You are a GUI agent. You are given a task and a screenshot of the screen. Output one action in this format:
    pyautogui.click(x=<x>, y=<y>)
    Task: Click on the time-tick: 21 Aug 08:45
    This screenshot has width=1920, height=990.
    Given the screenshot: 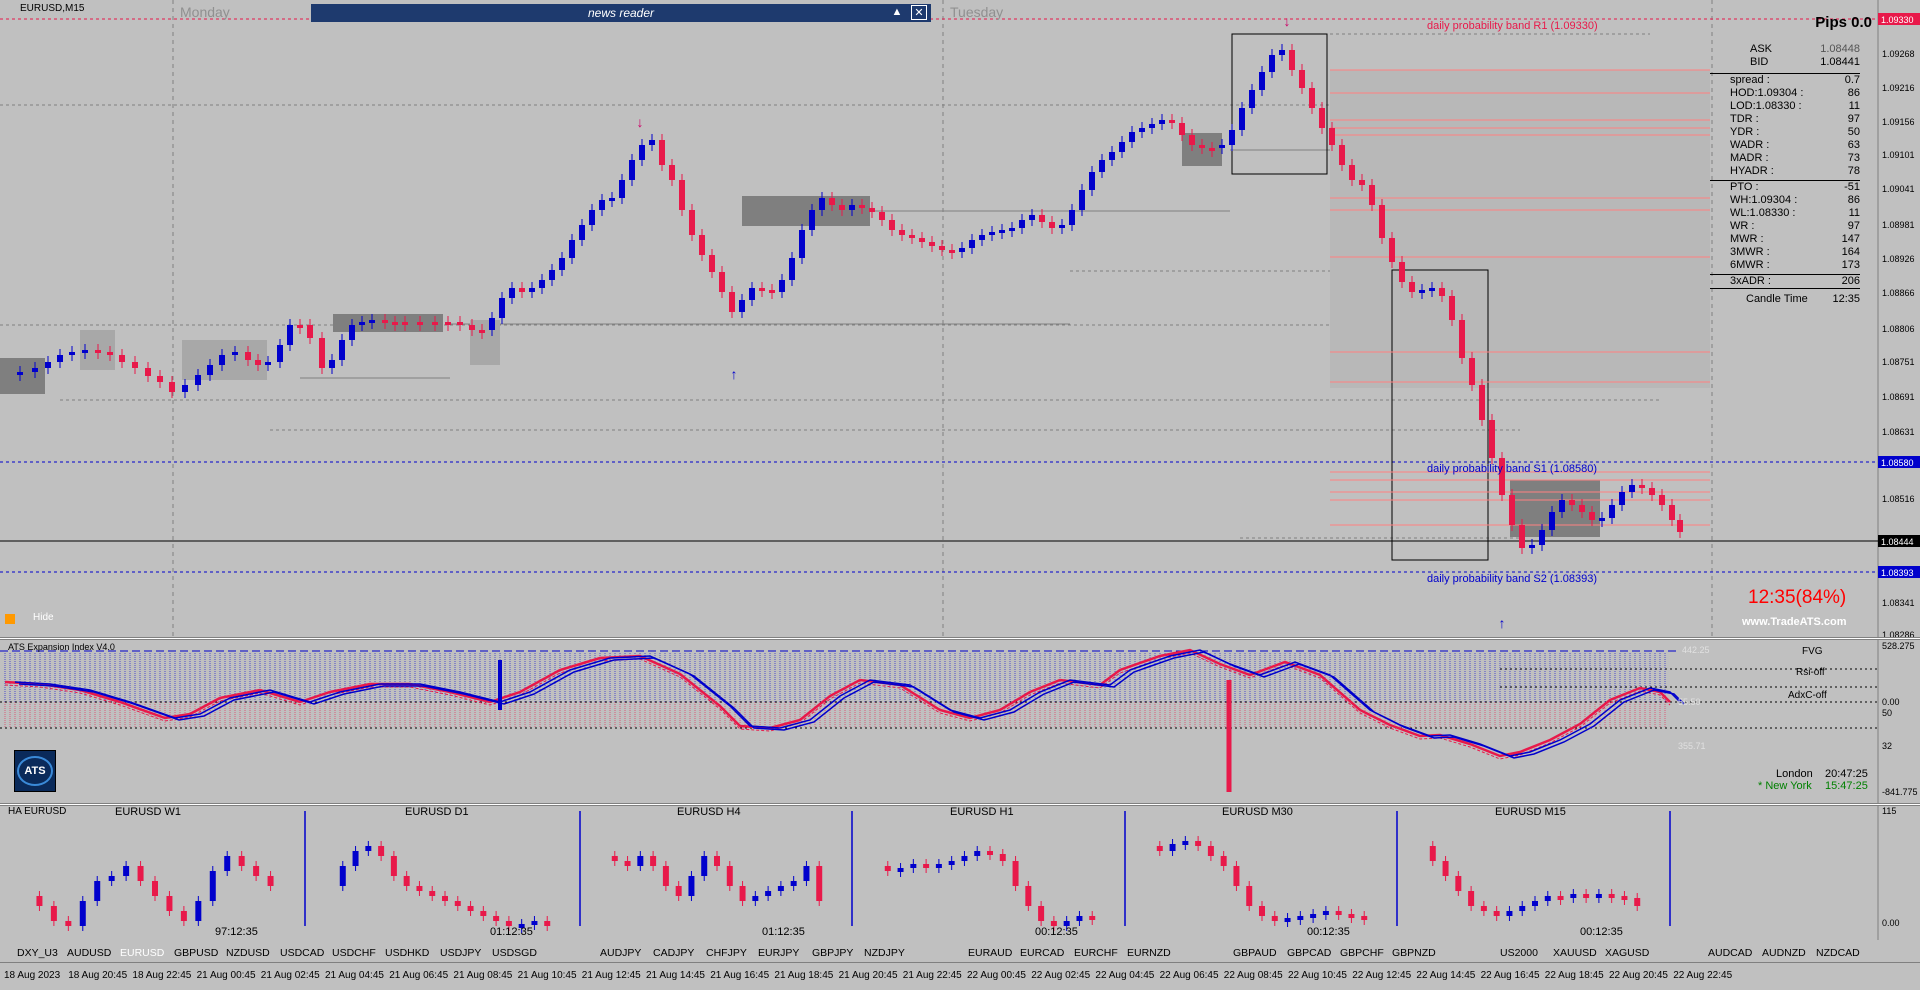 What is the action you would take?
    pyautogui.click(x=483, y=975)
    